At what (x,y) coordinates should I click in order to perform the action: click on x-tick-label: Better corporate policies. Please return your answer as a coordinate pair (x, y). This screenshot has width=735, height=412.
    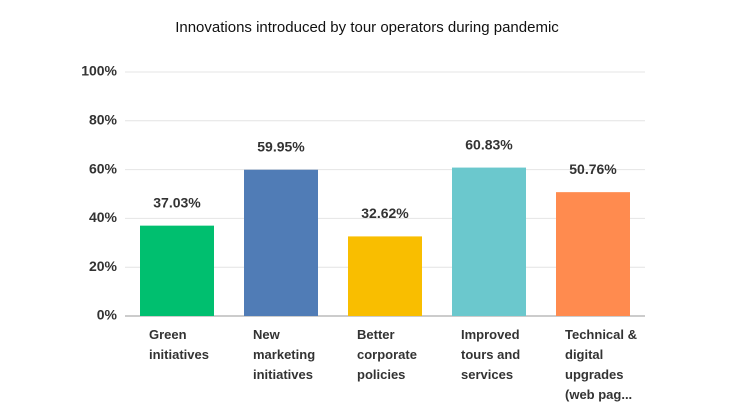
    Looking at the image, I should click on (387, 354).